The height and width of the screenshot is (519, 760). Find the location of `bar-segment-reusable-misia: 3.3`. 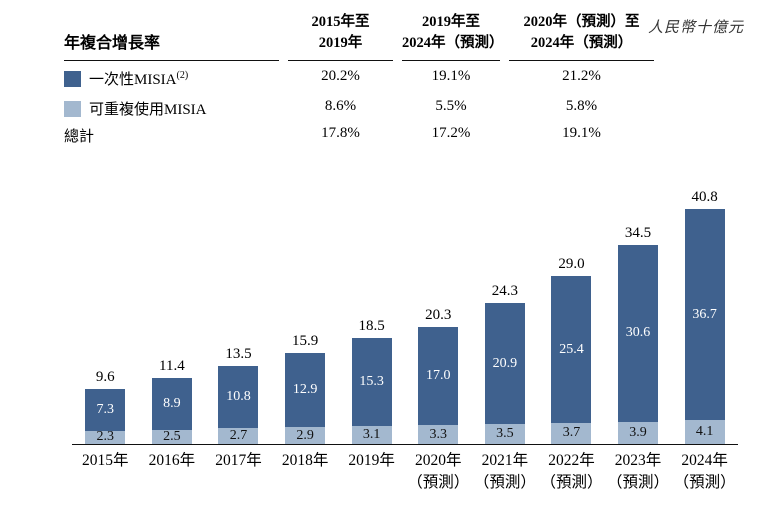

bar-segment-reusable-misia: 3.3 is located at coordinates (438, 434).